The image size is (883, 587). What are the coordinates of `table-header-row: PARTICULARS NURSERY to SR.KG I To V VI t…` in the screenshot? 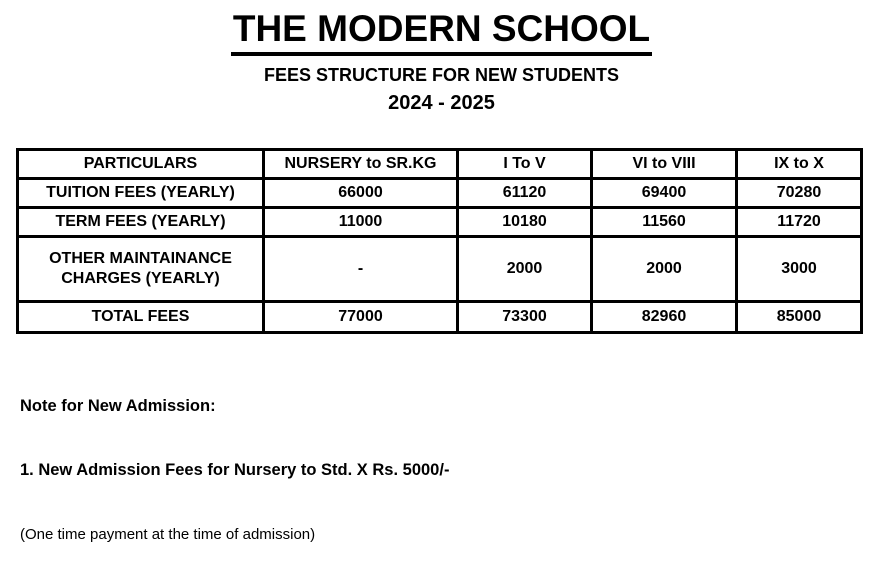 It's located at (439, 163).